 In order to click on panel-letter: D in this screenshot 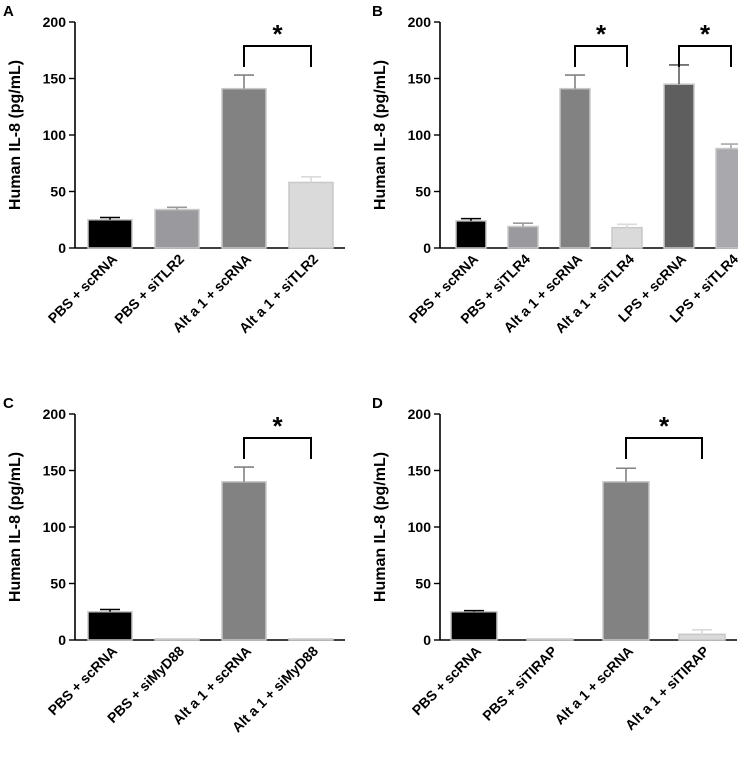, I will do `click(377, 403)`.